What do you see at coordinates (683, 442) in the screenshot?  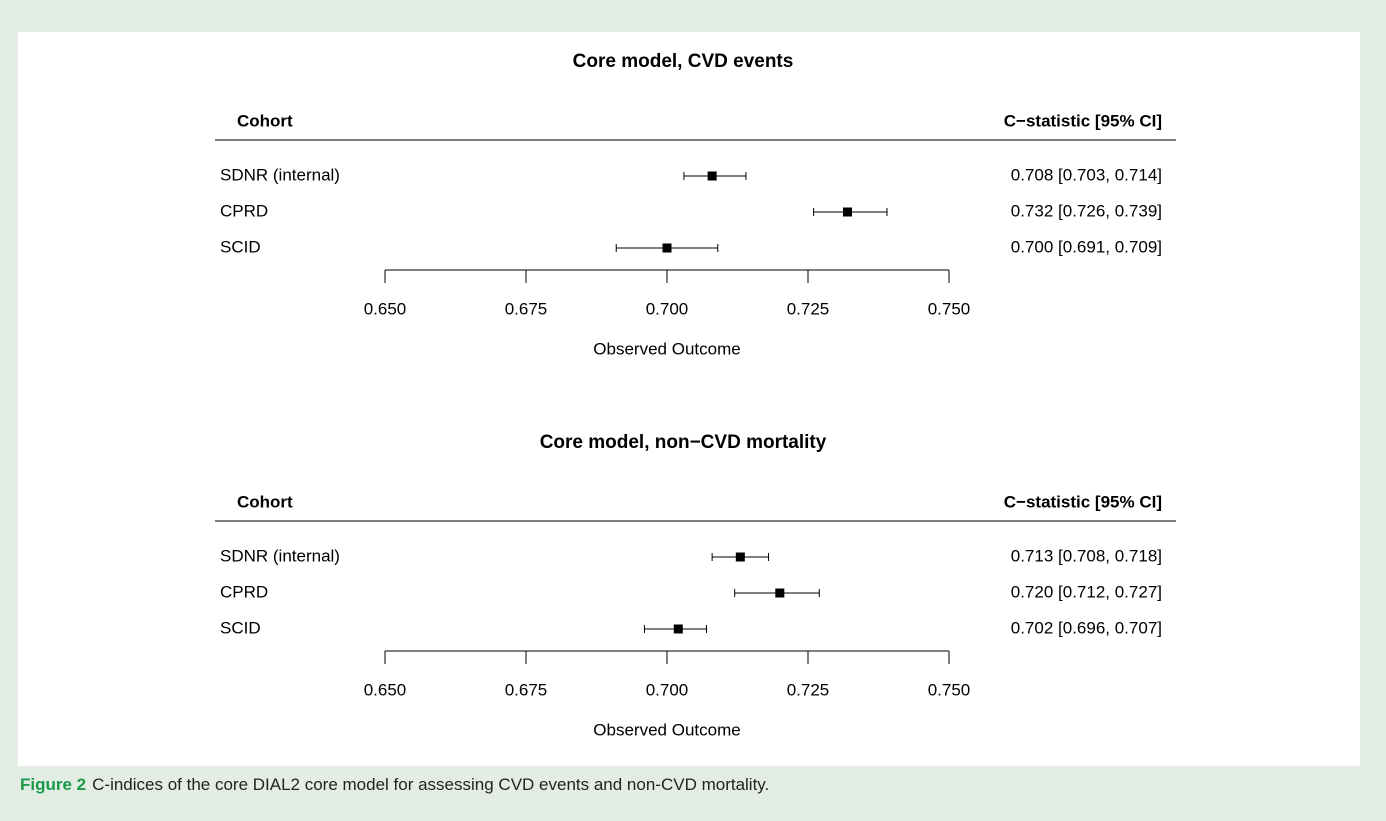 I see `chart-title: Core model, non−CVD mortality` at bounding box center [683, 442].